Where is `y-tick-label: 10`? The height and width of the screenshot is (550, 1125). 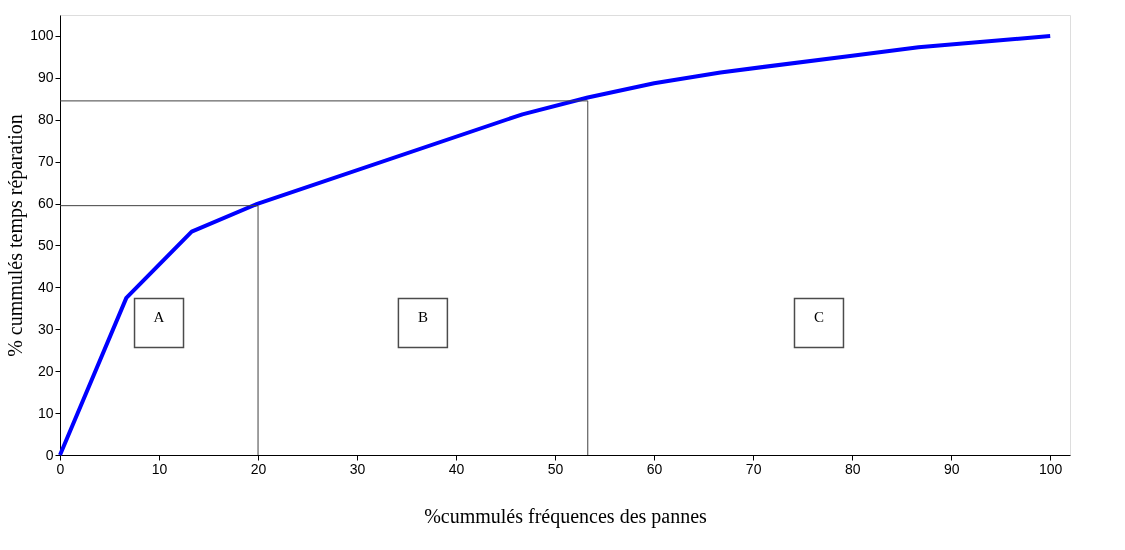 y-tick-label: 10 is located at coordinates (45, 412).